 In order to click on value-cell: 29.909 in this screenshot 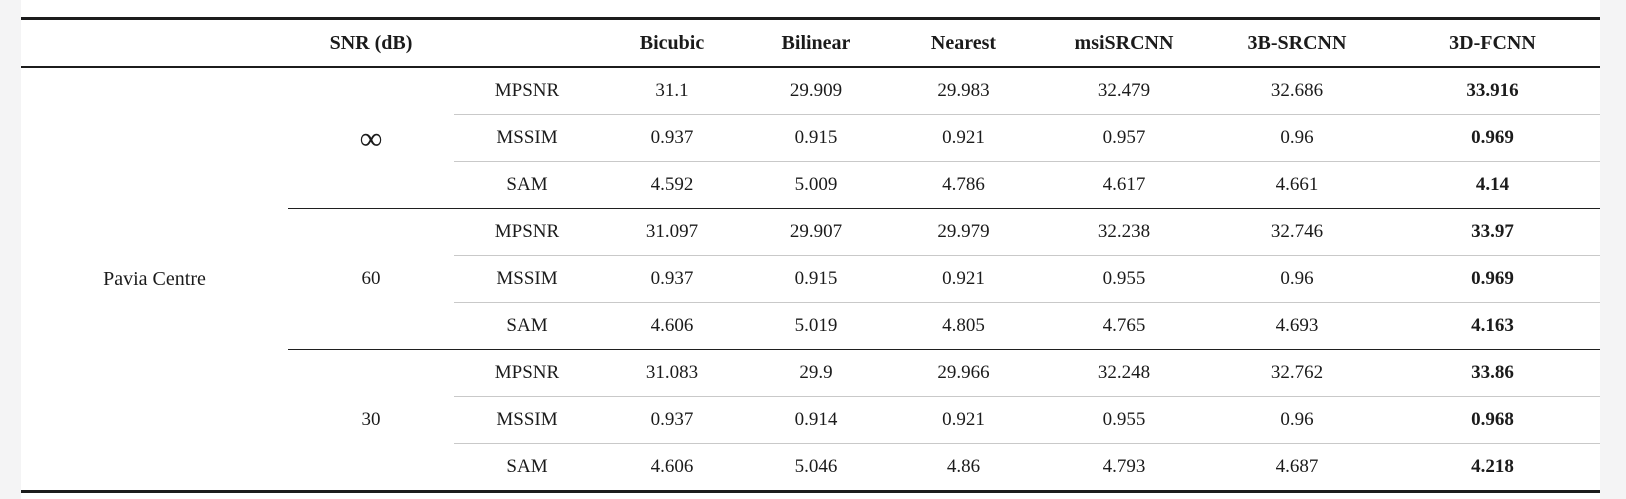, I will do `click(816, 90)`.